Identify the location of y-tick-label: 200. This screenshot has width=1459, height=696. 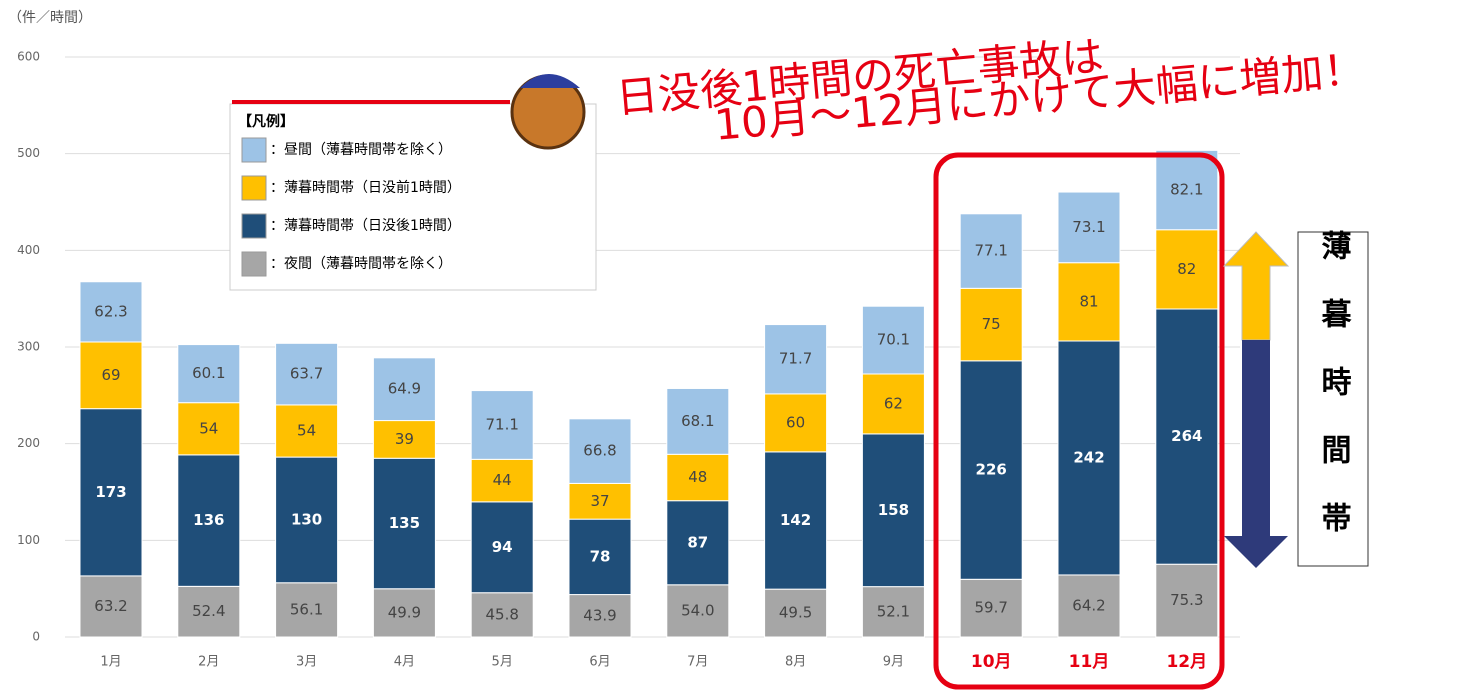
(28, 443).